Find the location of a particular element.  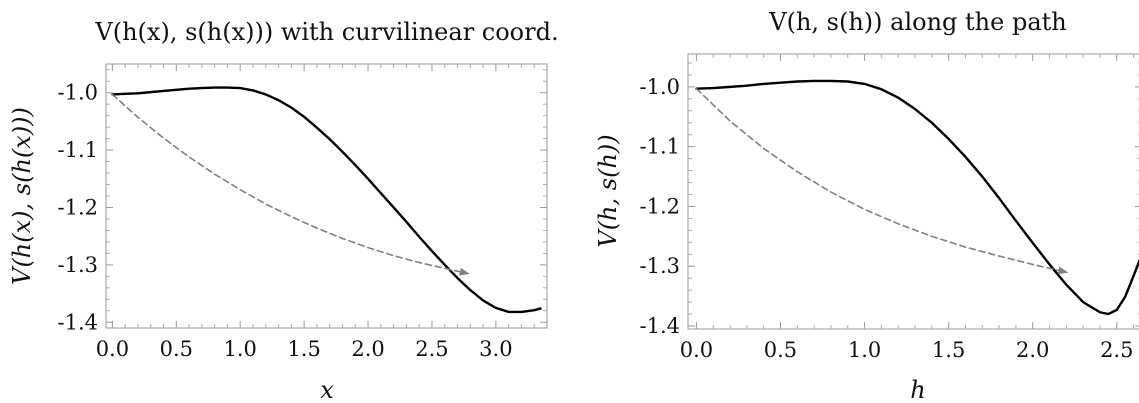

right-chart-title: V(h, s(h)) along the path is located at coordinates (917, 22).